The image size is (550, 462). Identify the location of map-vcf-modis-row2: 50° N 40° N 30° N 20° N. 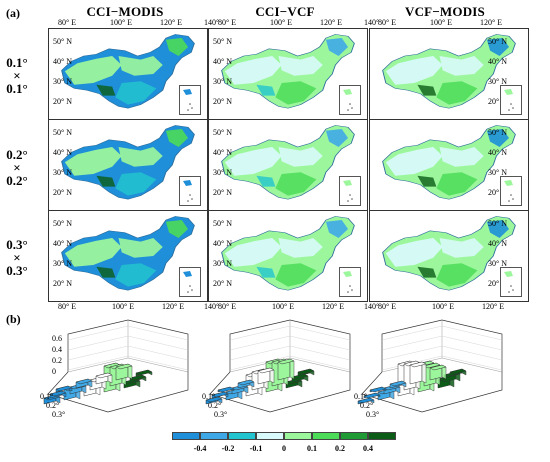
(449, 165).